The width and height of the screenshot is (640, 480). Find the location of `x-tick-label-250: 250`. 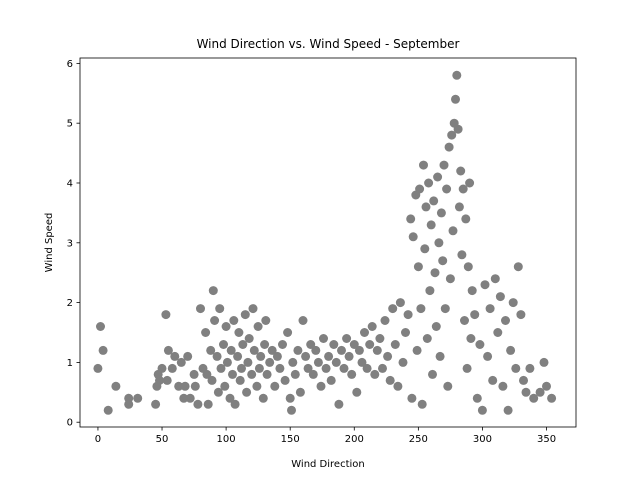

x-tick-label-250: 250 is located at coordinates (418, 439).